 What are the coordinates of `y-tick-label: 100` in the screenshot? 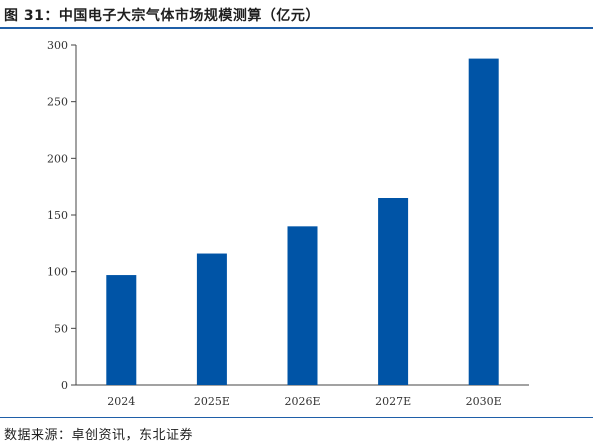 It's located at (57, 272).